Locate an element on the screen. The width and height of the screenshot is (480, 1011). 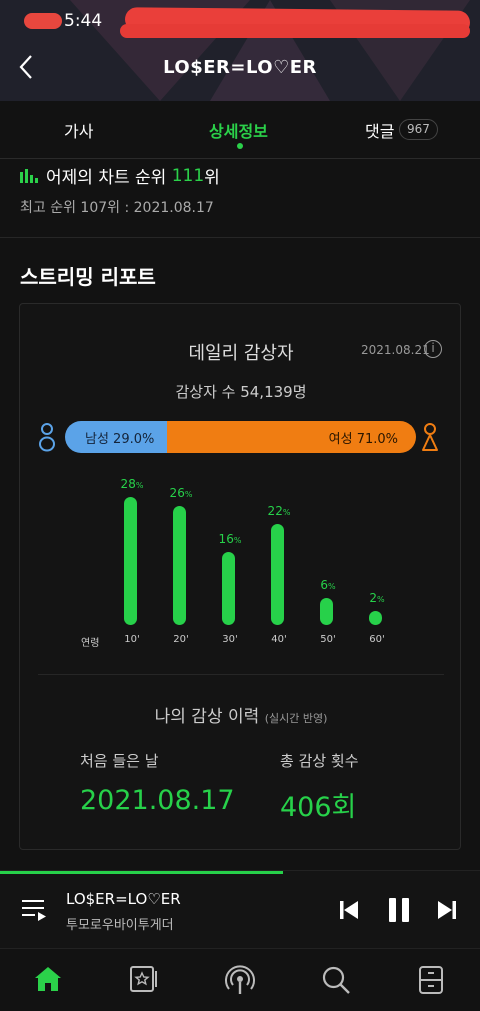
daily-date: 2021.08.21 is located at coordinates (395, 350).